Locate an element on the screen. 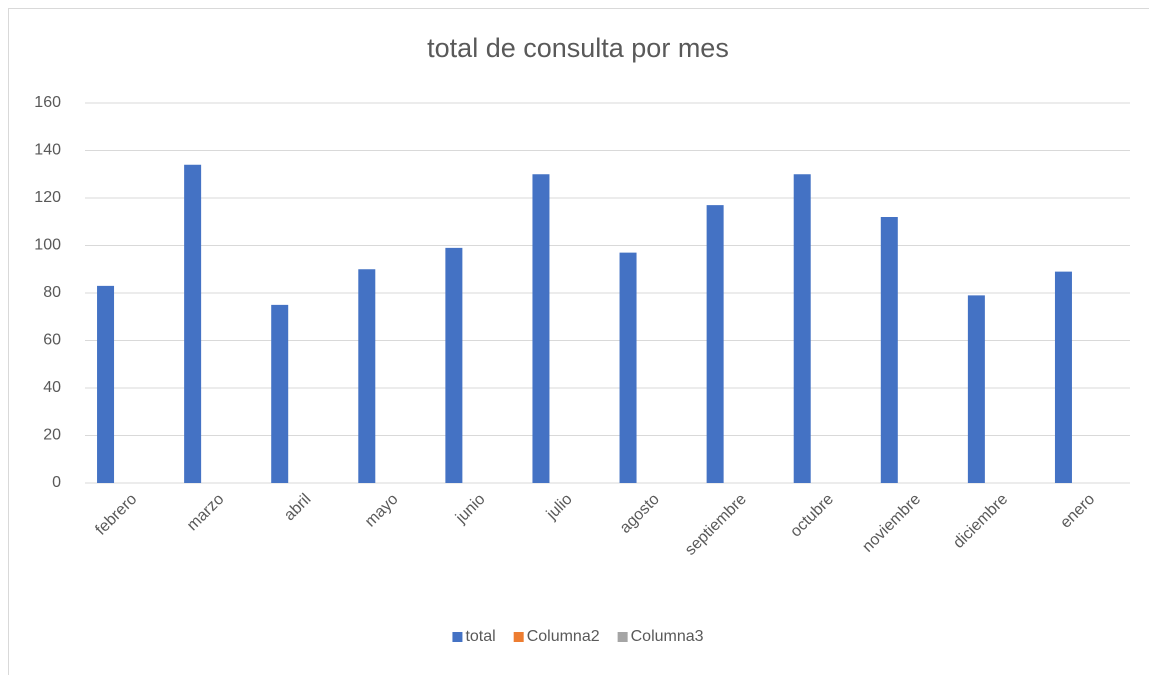 The image size is (1149, 675). y-tick-label: 0 is located at coordinates (56, 482).